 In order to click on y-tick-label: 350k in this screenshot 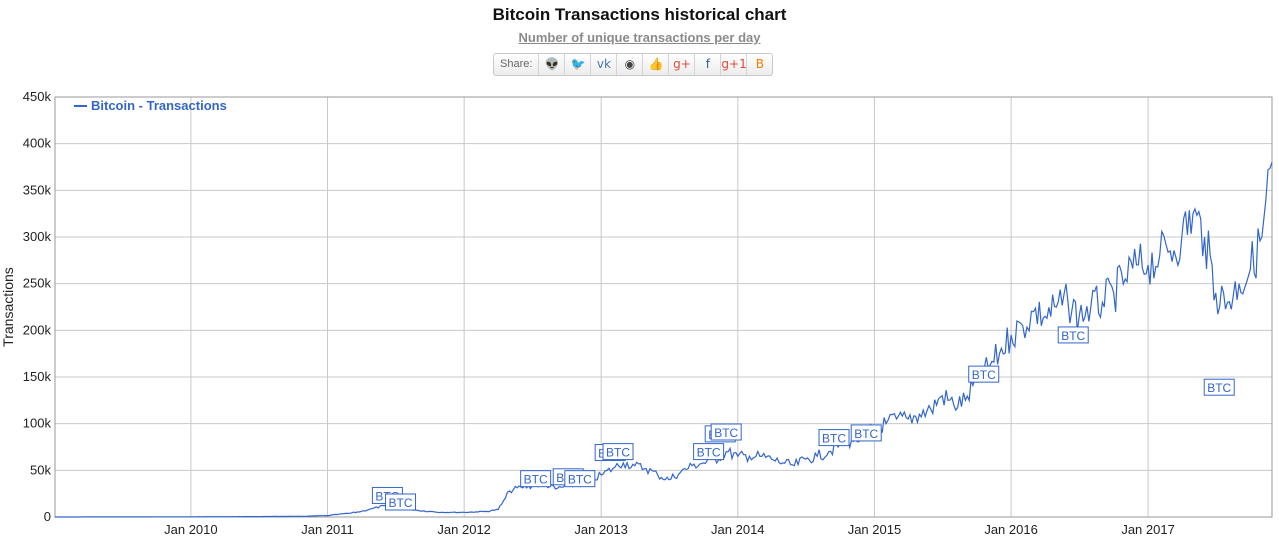, I will do `click(37, 189)`.